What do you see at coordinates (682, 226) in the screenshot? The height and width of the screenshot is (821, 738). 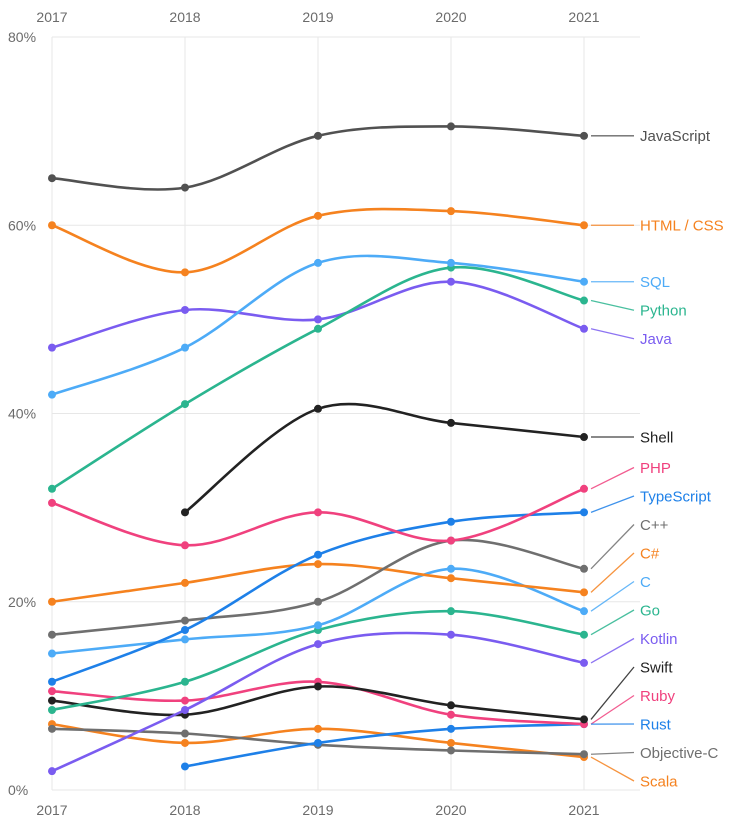 I see `series-label-html-css: HTML / CSS` at bounding box center [682, 226].